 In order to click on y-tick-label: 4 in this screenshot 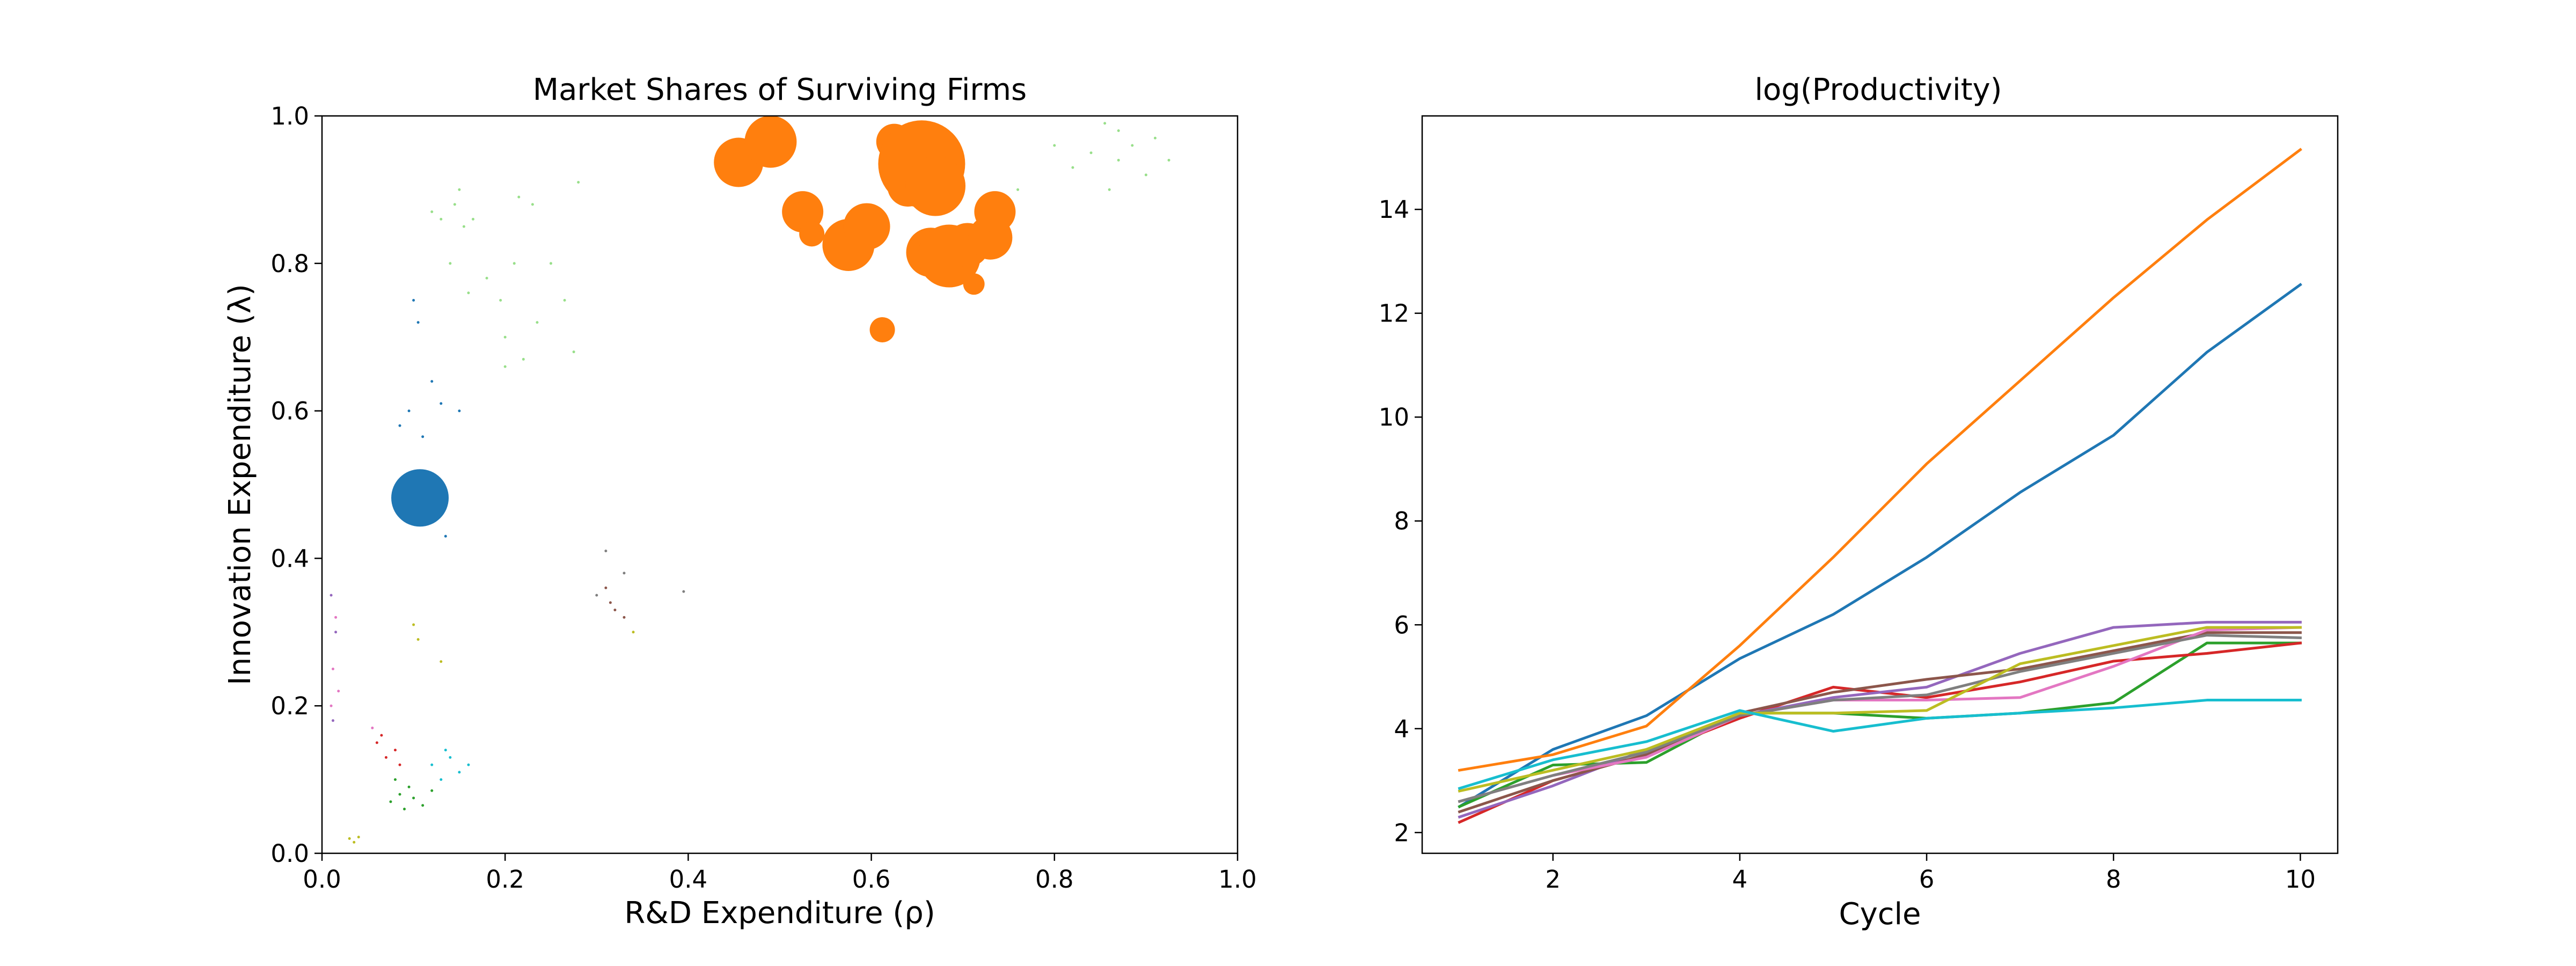, I will do `click(1401, 729)`.